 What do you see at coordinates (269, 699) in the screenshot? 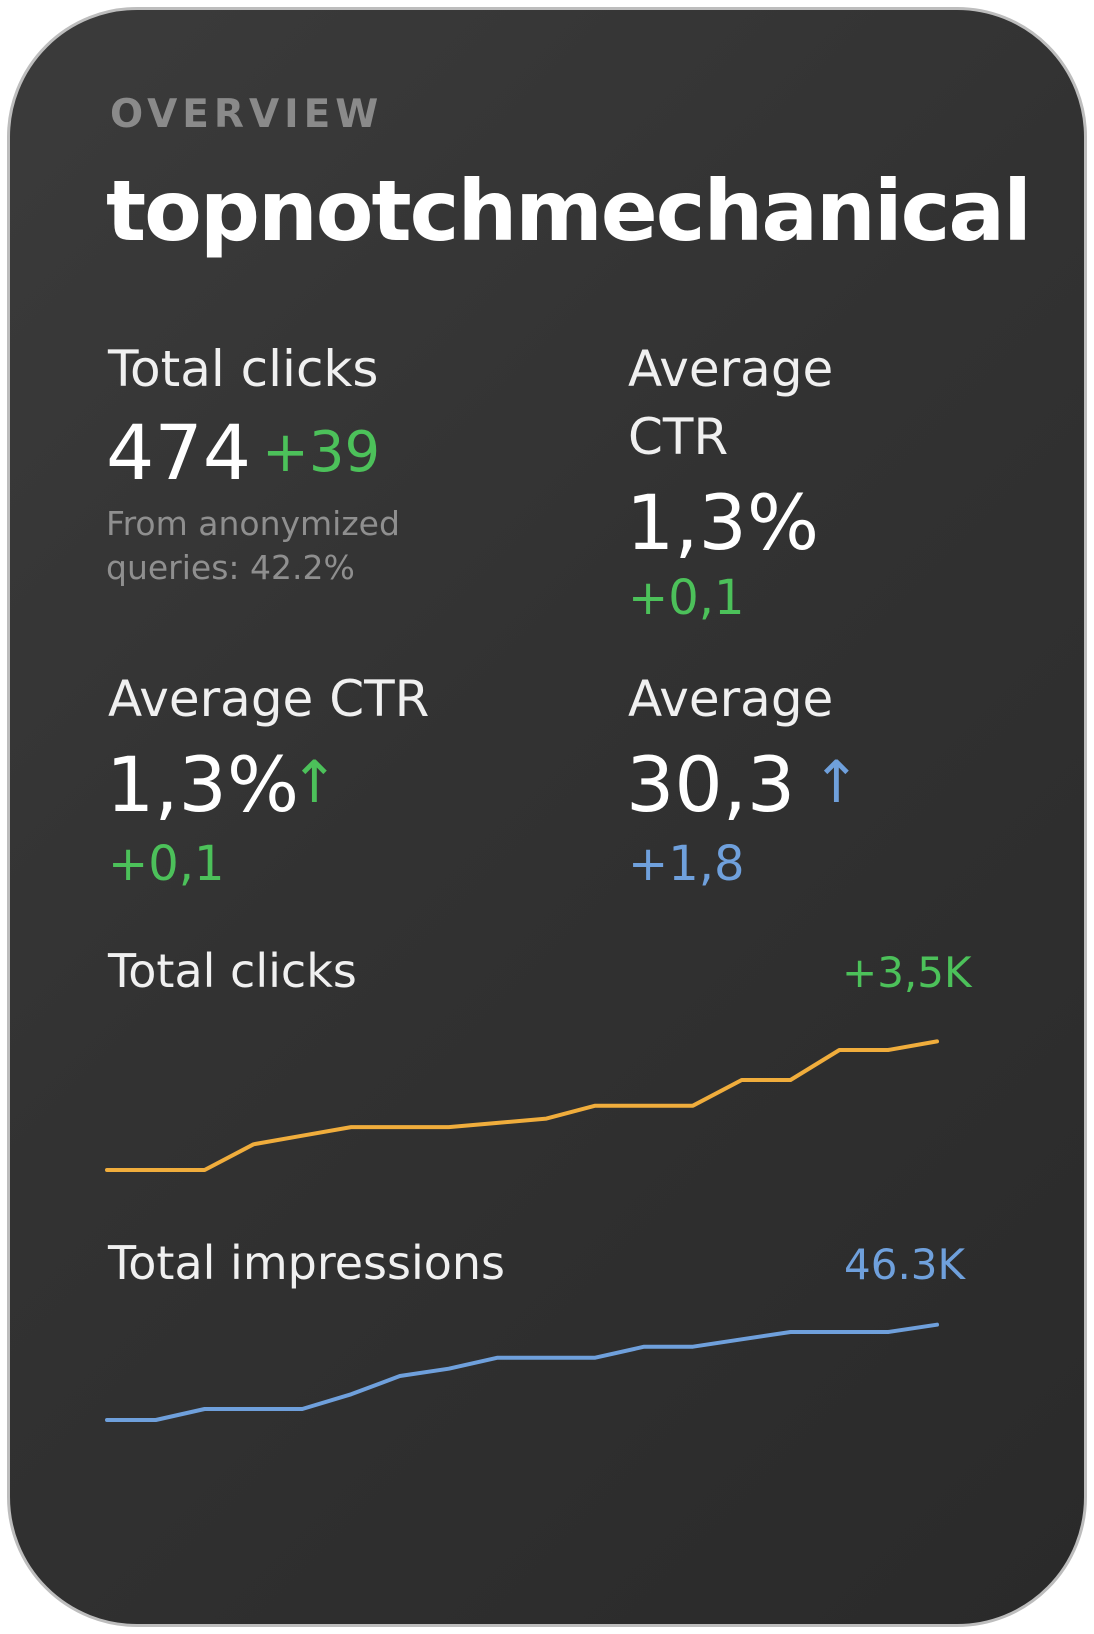
I see `metric-label: Average CTR` at bounding box center [269, 699].